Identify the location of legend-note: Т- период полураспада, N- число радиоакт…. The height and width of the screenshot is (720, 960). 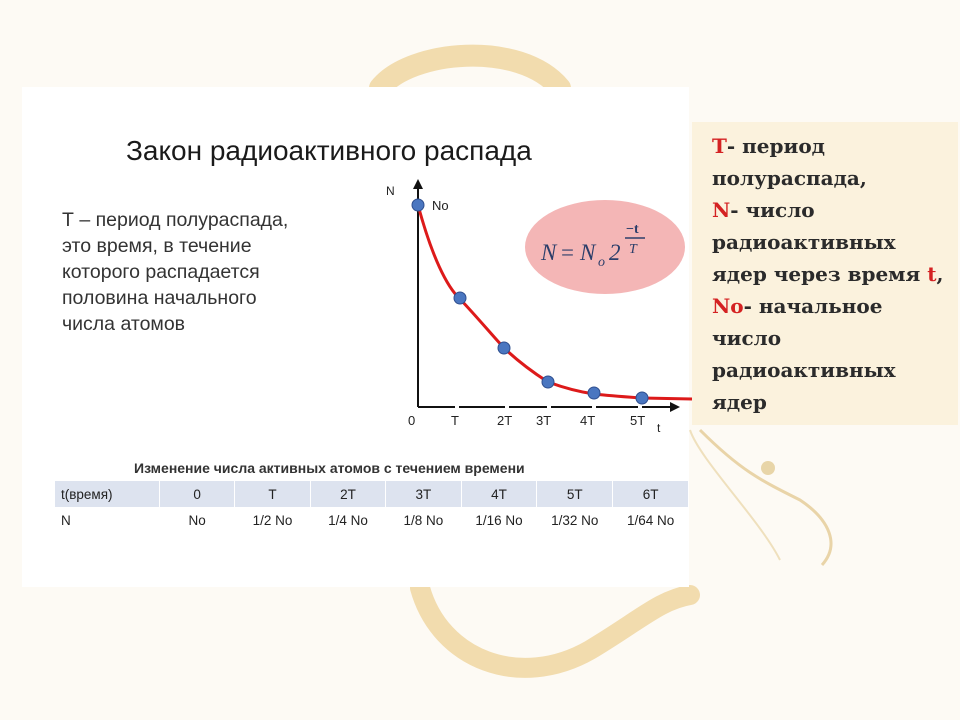
(825, 273).